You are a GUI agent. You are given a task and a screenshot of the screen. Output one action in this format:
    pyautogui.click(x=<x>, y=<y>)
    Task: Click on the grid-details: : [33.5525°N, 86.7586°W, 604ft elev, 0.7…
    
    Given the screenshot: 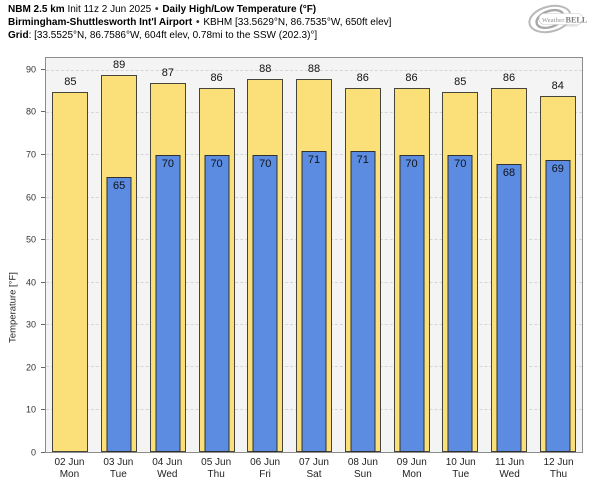 What is the action you would take?
    pyautogui.click(x=173, y=35)
    